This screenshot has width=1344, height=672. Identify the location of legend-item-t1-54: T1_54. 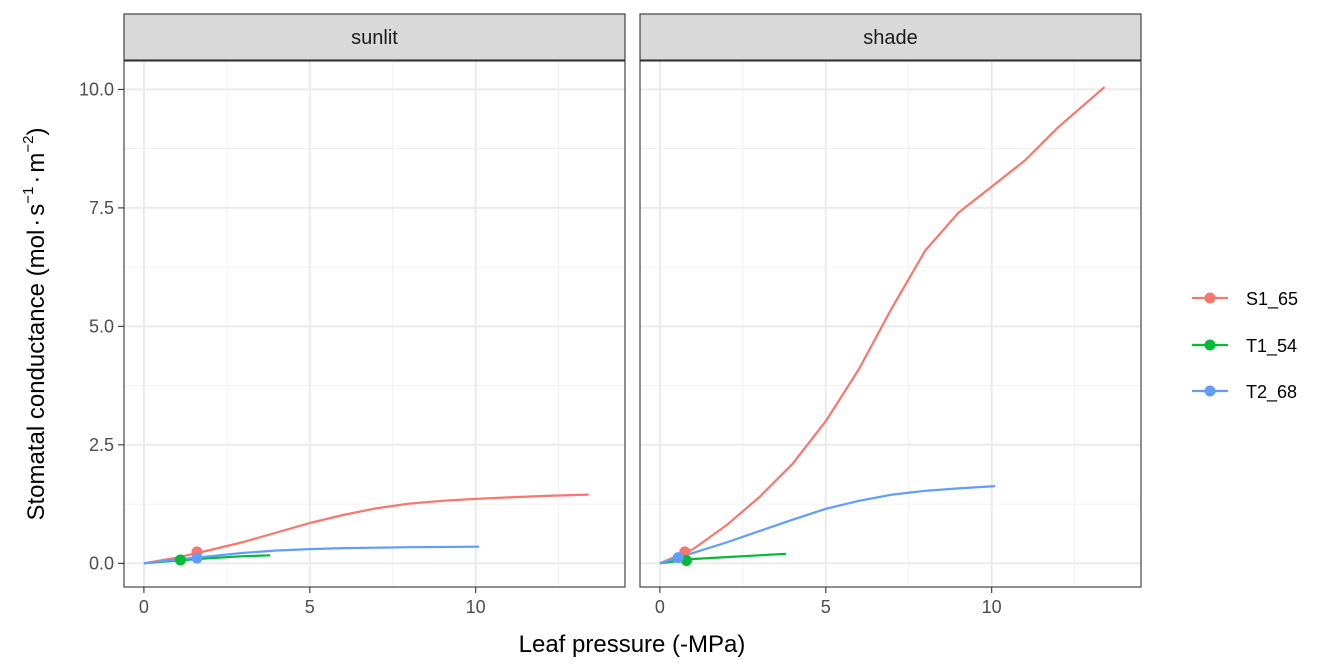
(1244, 346).